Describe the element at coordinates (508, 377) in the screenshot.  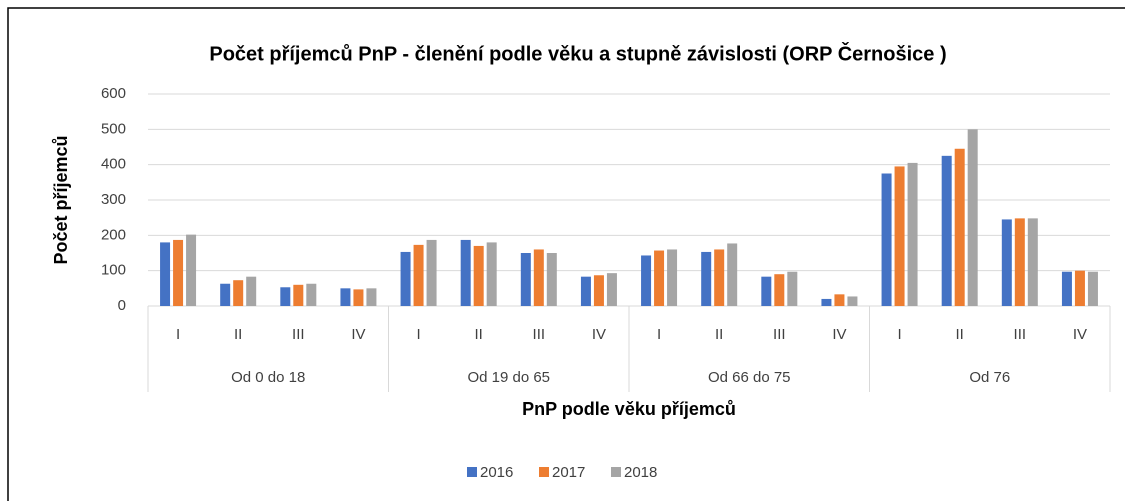
I see `group-label: Od 19 do 65` at that location.